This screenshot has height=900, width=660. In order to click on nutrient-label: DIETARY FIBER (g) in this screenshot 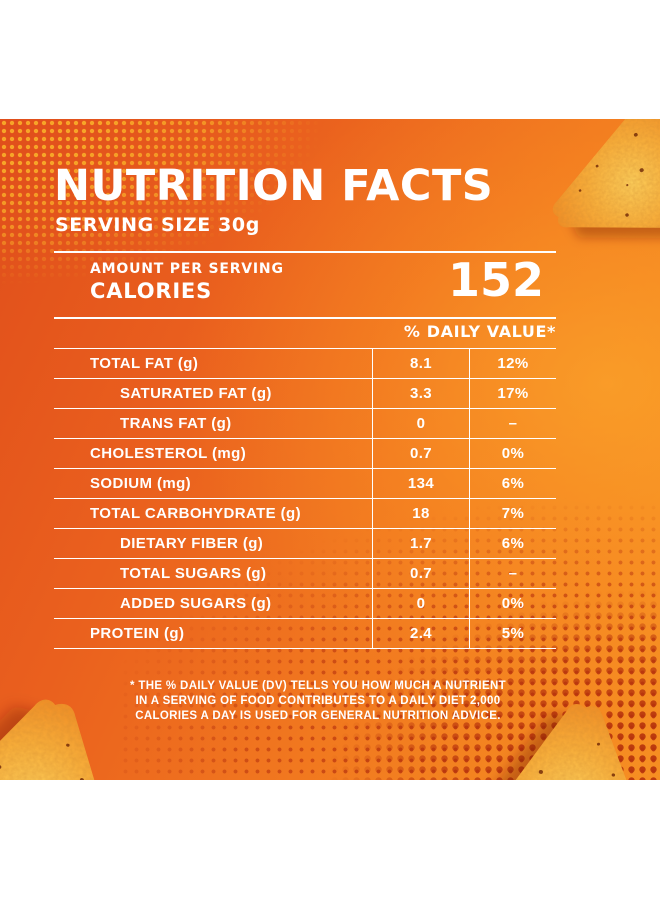, I will do `click(213, 543)`.